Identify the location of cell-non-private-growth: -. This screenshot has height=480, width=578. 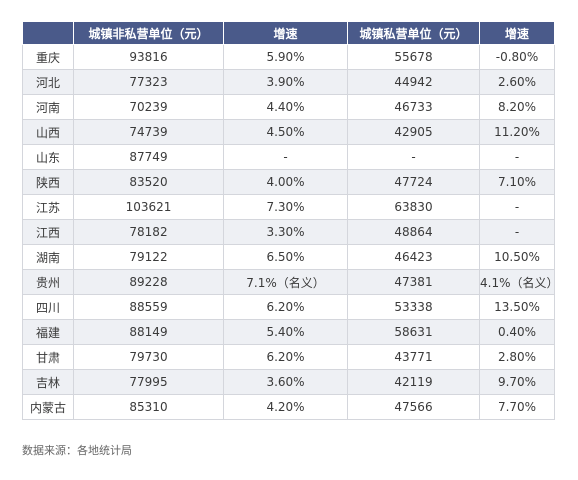
(285, 157).